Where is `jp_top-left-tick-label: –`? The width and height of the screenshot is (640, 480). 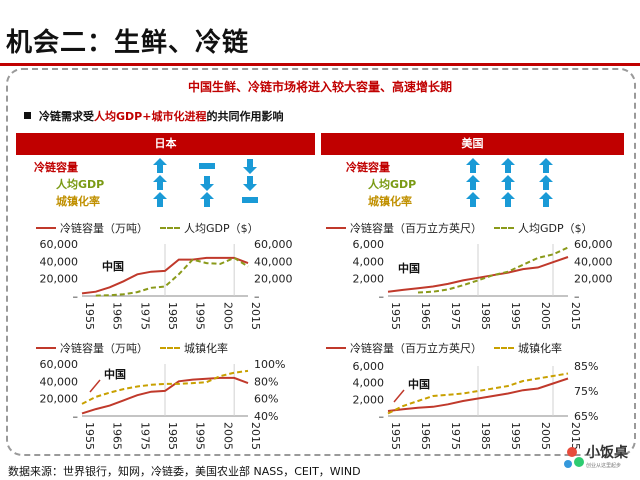 jp_top-left-tick-label: – is located at coordinates (76, 296).